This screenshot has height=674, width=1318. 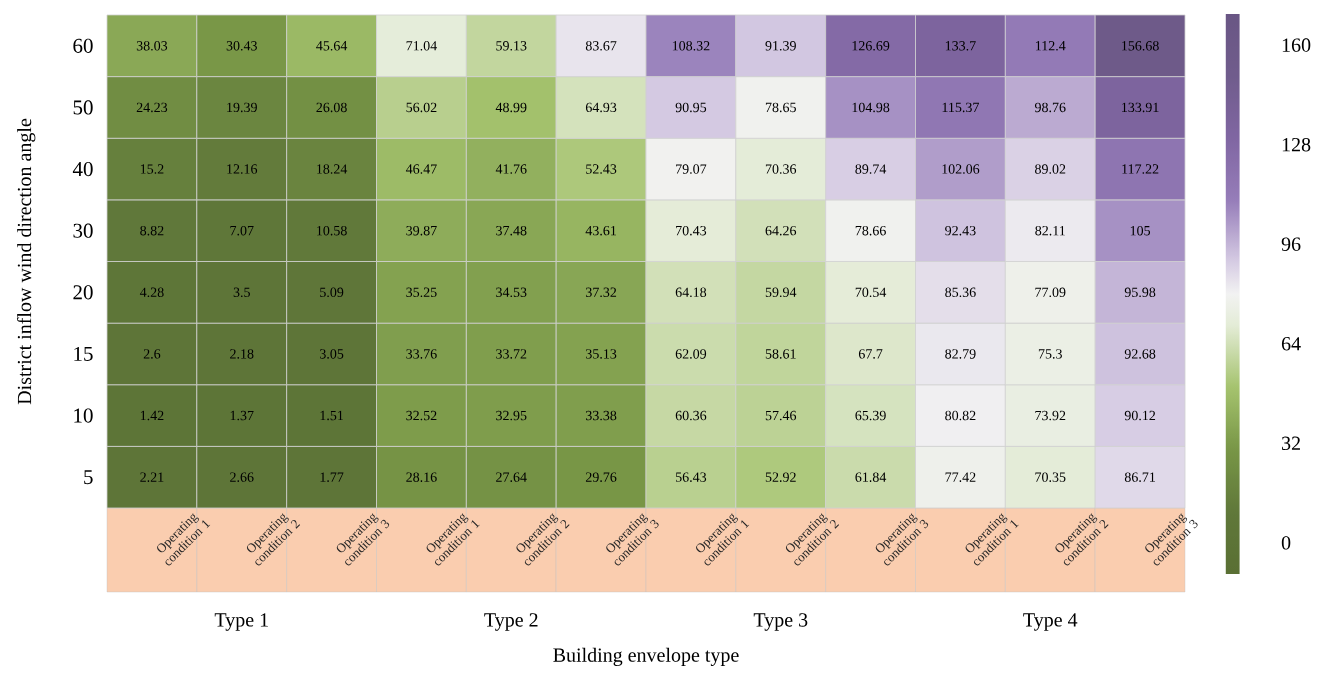 I want to click on data-label: 85.36, so click(x=960, y=292).